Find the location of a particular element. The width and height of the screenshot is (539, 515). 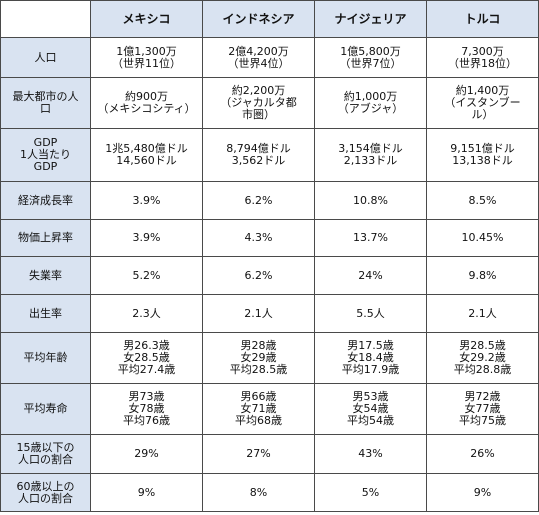

table-cell: 4.3% is located at coordinates (258, 238).